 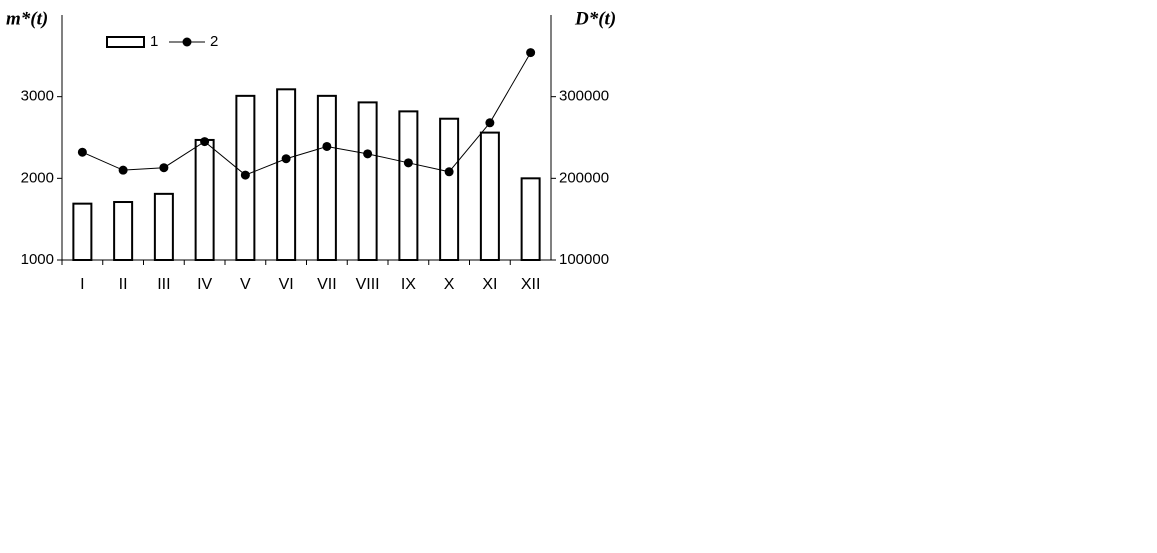 What do you see at coordinates (37, 96) in the screenshot?
I see `y-tick-label: 3000` at bounding box center [37, 96].